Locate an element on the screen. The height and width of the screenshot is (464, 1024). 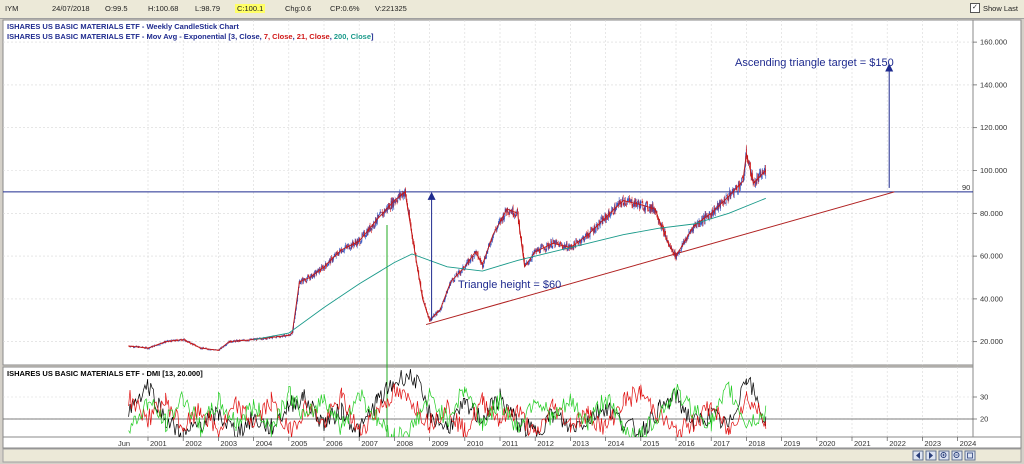
show-last-checkbox: ✓ is located at coordinates (974, 8).